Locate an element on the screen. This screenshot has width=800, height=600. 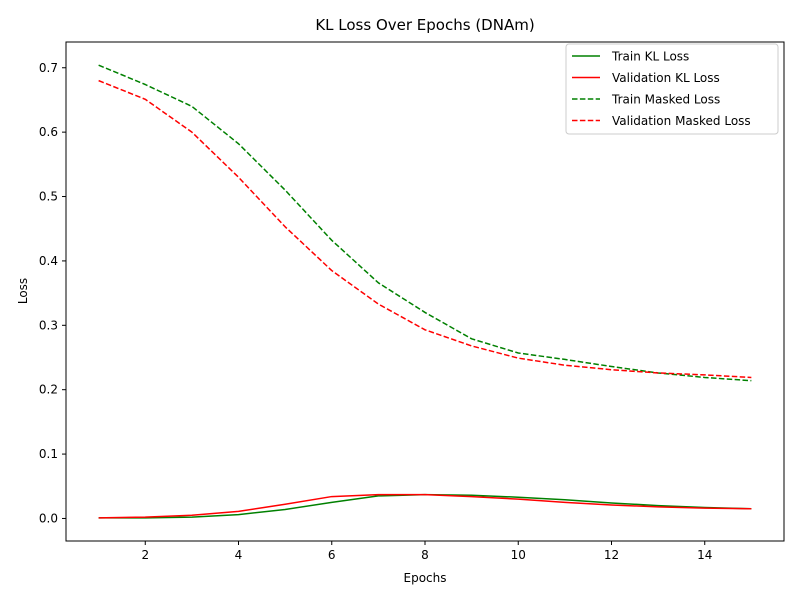
y-tick-label: 0.6 is located at coordinates (48, 132).